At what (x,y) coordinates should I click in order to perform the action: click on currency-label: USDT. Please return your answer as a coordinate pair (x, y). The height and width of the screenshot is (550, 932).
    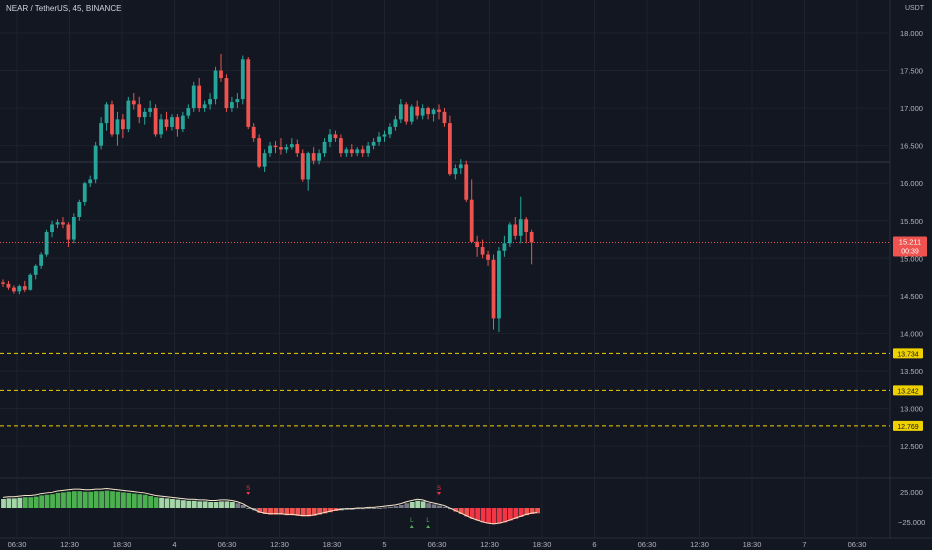
    Looking at the image, I should click on (914, 8).